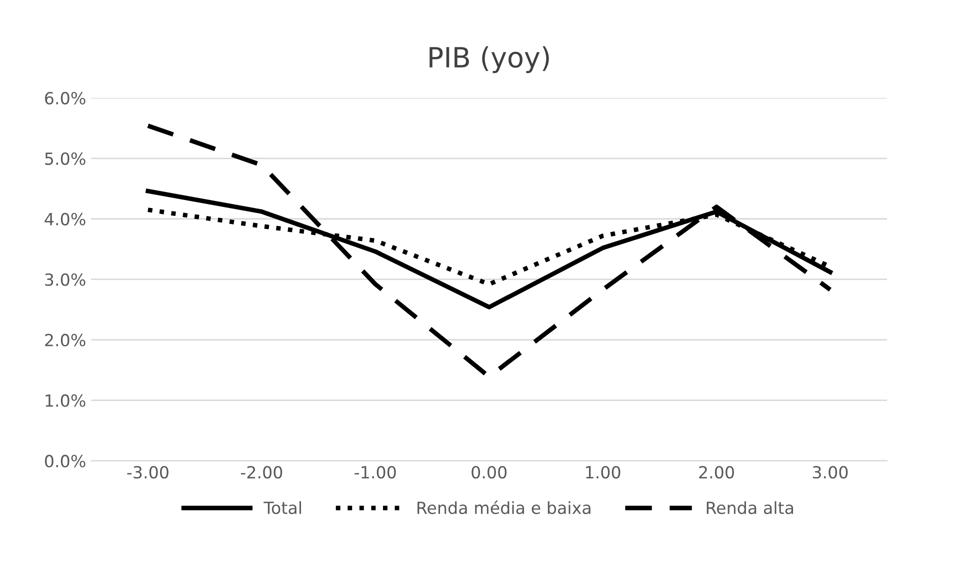  What do you see at coordinates (489, 472) in the screenshot?
I see `x-tick-label: 0.00` at bounding box center [489, 472].